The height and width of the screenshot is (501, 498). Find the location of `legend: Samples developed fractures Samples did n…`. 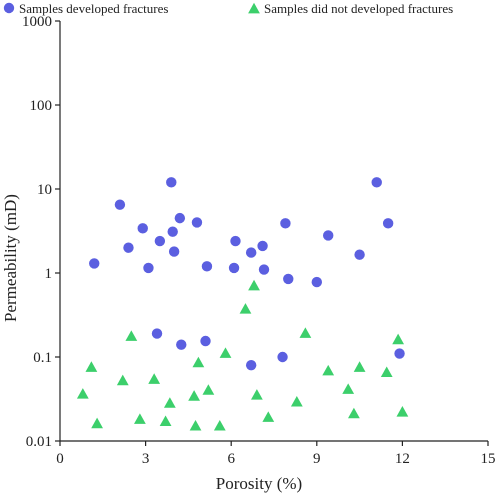

legend: Samples developed fractures Samples did n… is located at coordinates (228, 8).